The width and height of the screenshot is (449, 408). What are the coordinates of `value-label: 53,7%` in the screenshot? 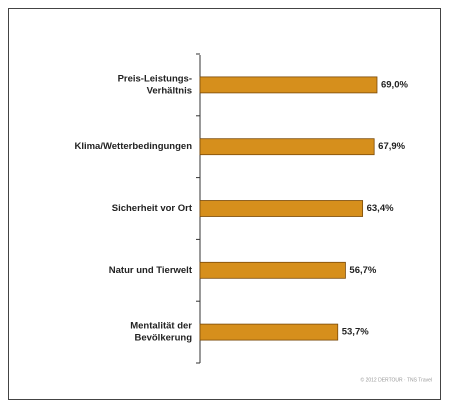 It's located at (355, 332).